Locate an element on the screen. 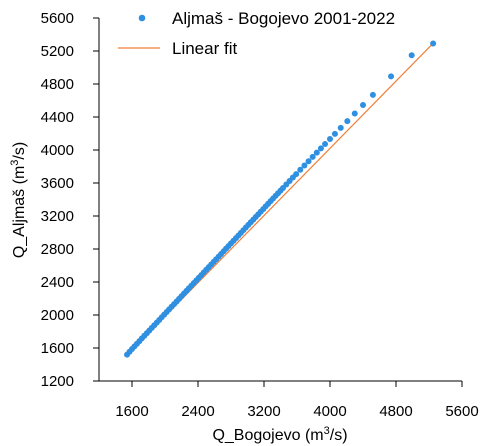 This screenshot has width=482, height=446. y-axis-title: Q_Aljmaš (m3/s) is located at coordinates (18, 200).